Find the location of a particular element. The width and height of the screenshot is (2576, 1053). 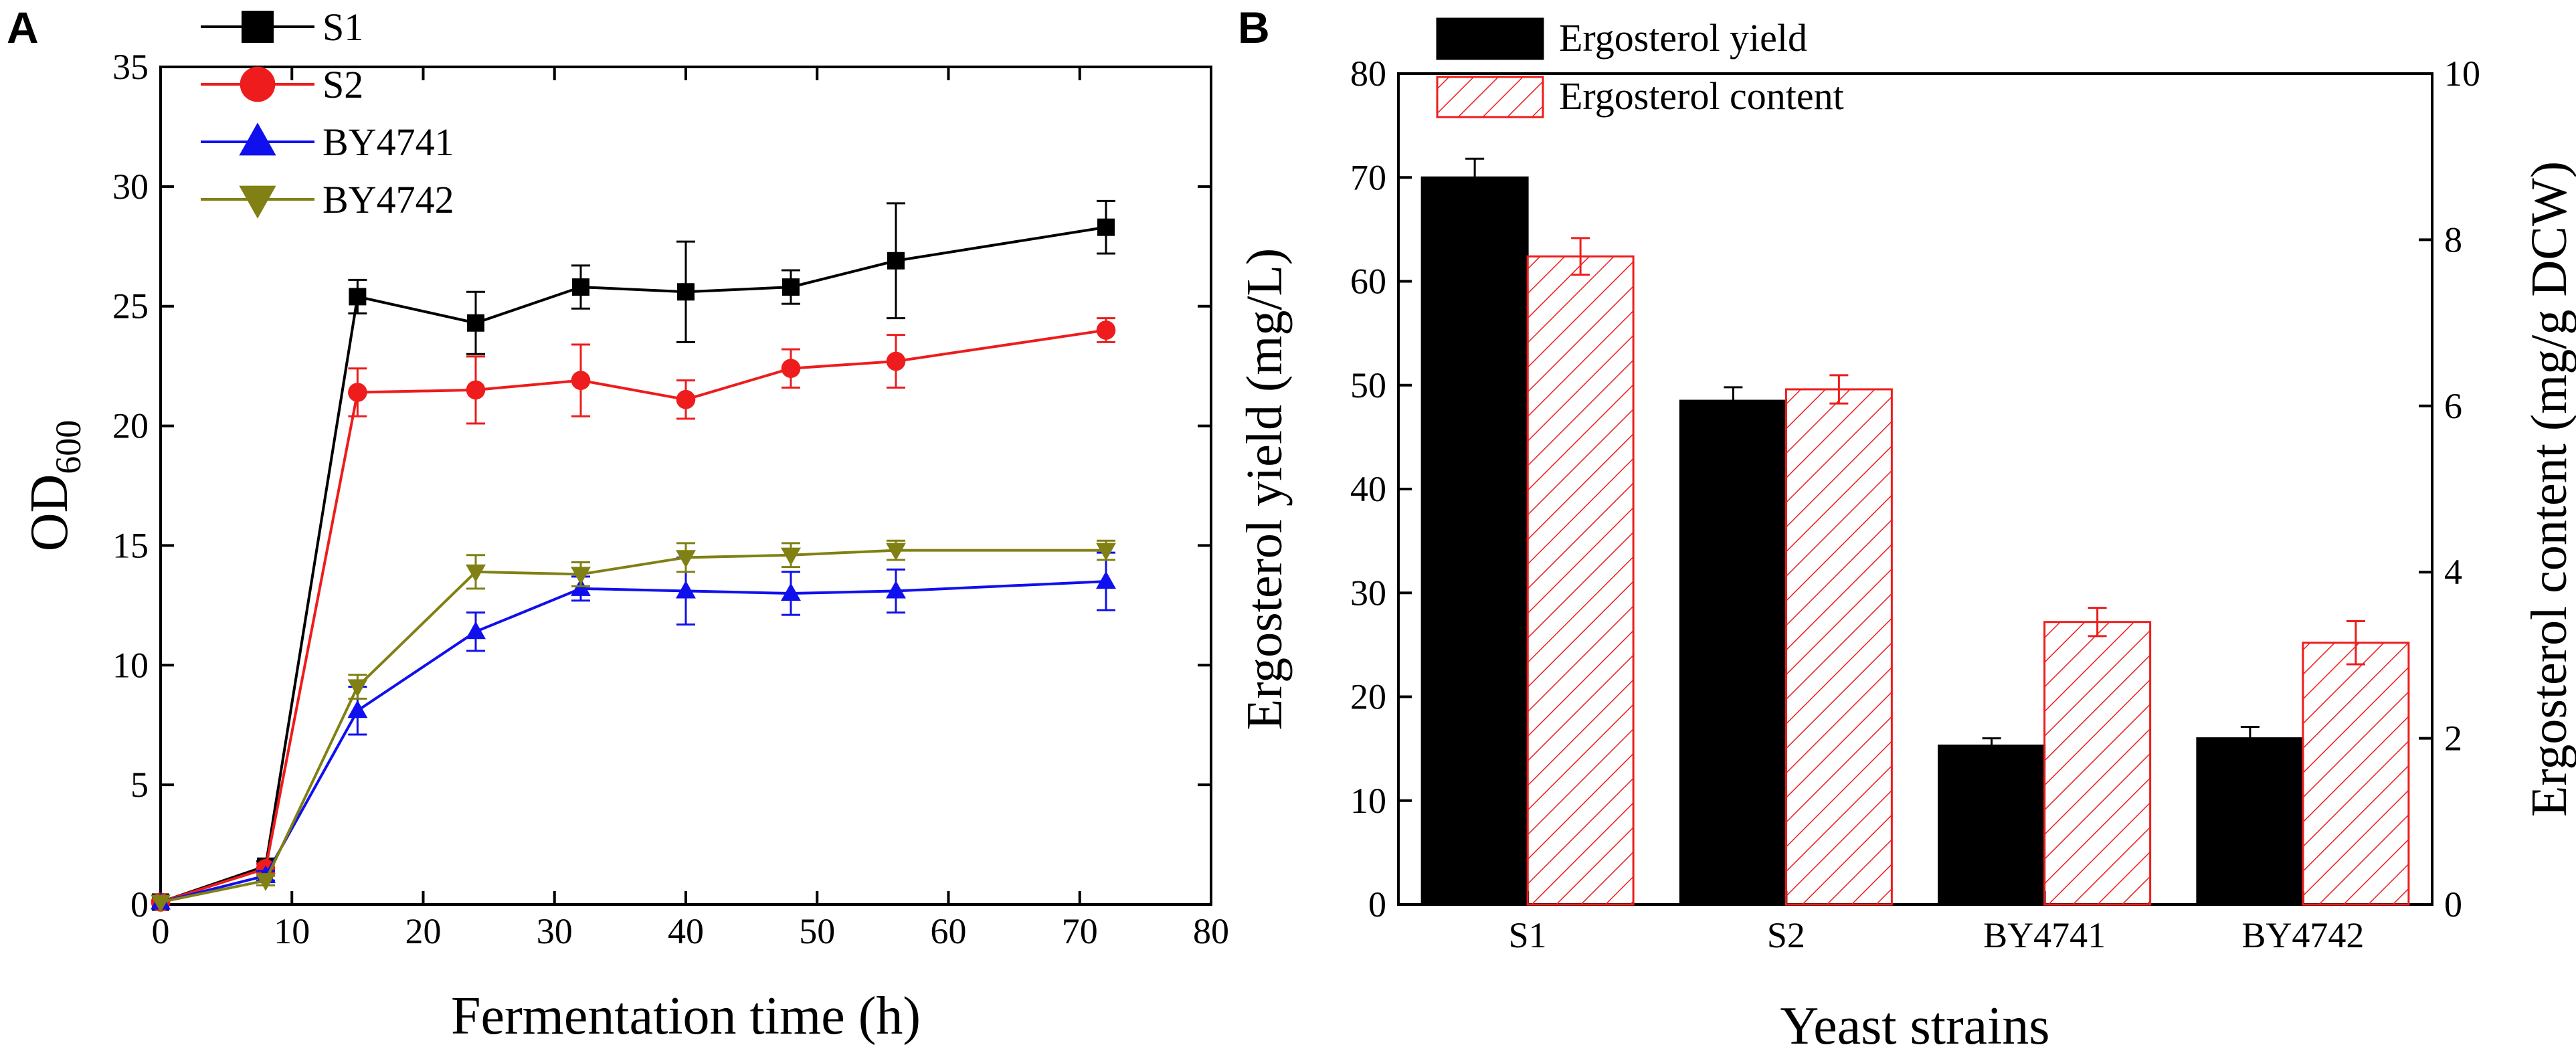

y-tick-label: 35 is located at coordinates (130, 67).